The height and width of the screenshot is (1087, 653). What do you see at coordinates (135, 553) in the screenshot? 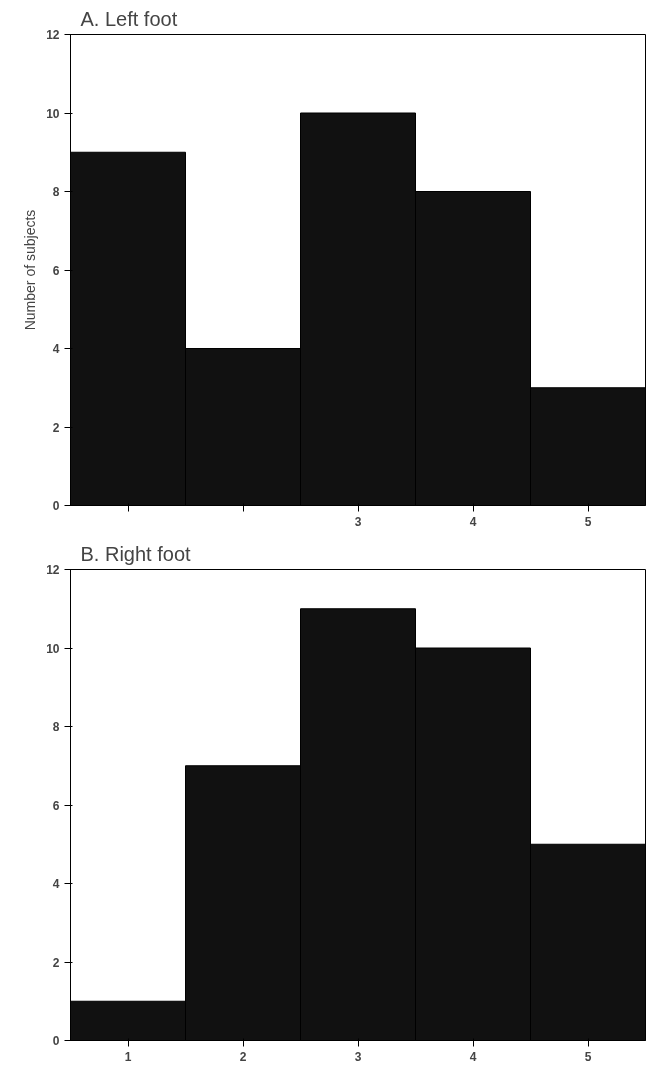
I see `chart-title: B. Right foot` at bounding box center [135, 553].